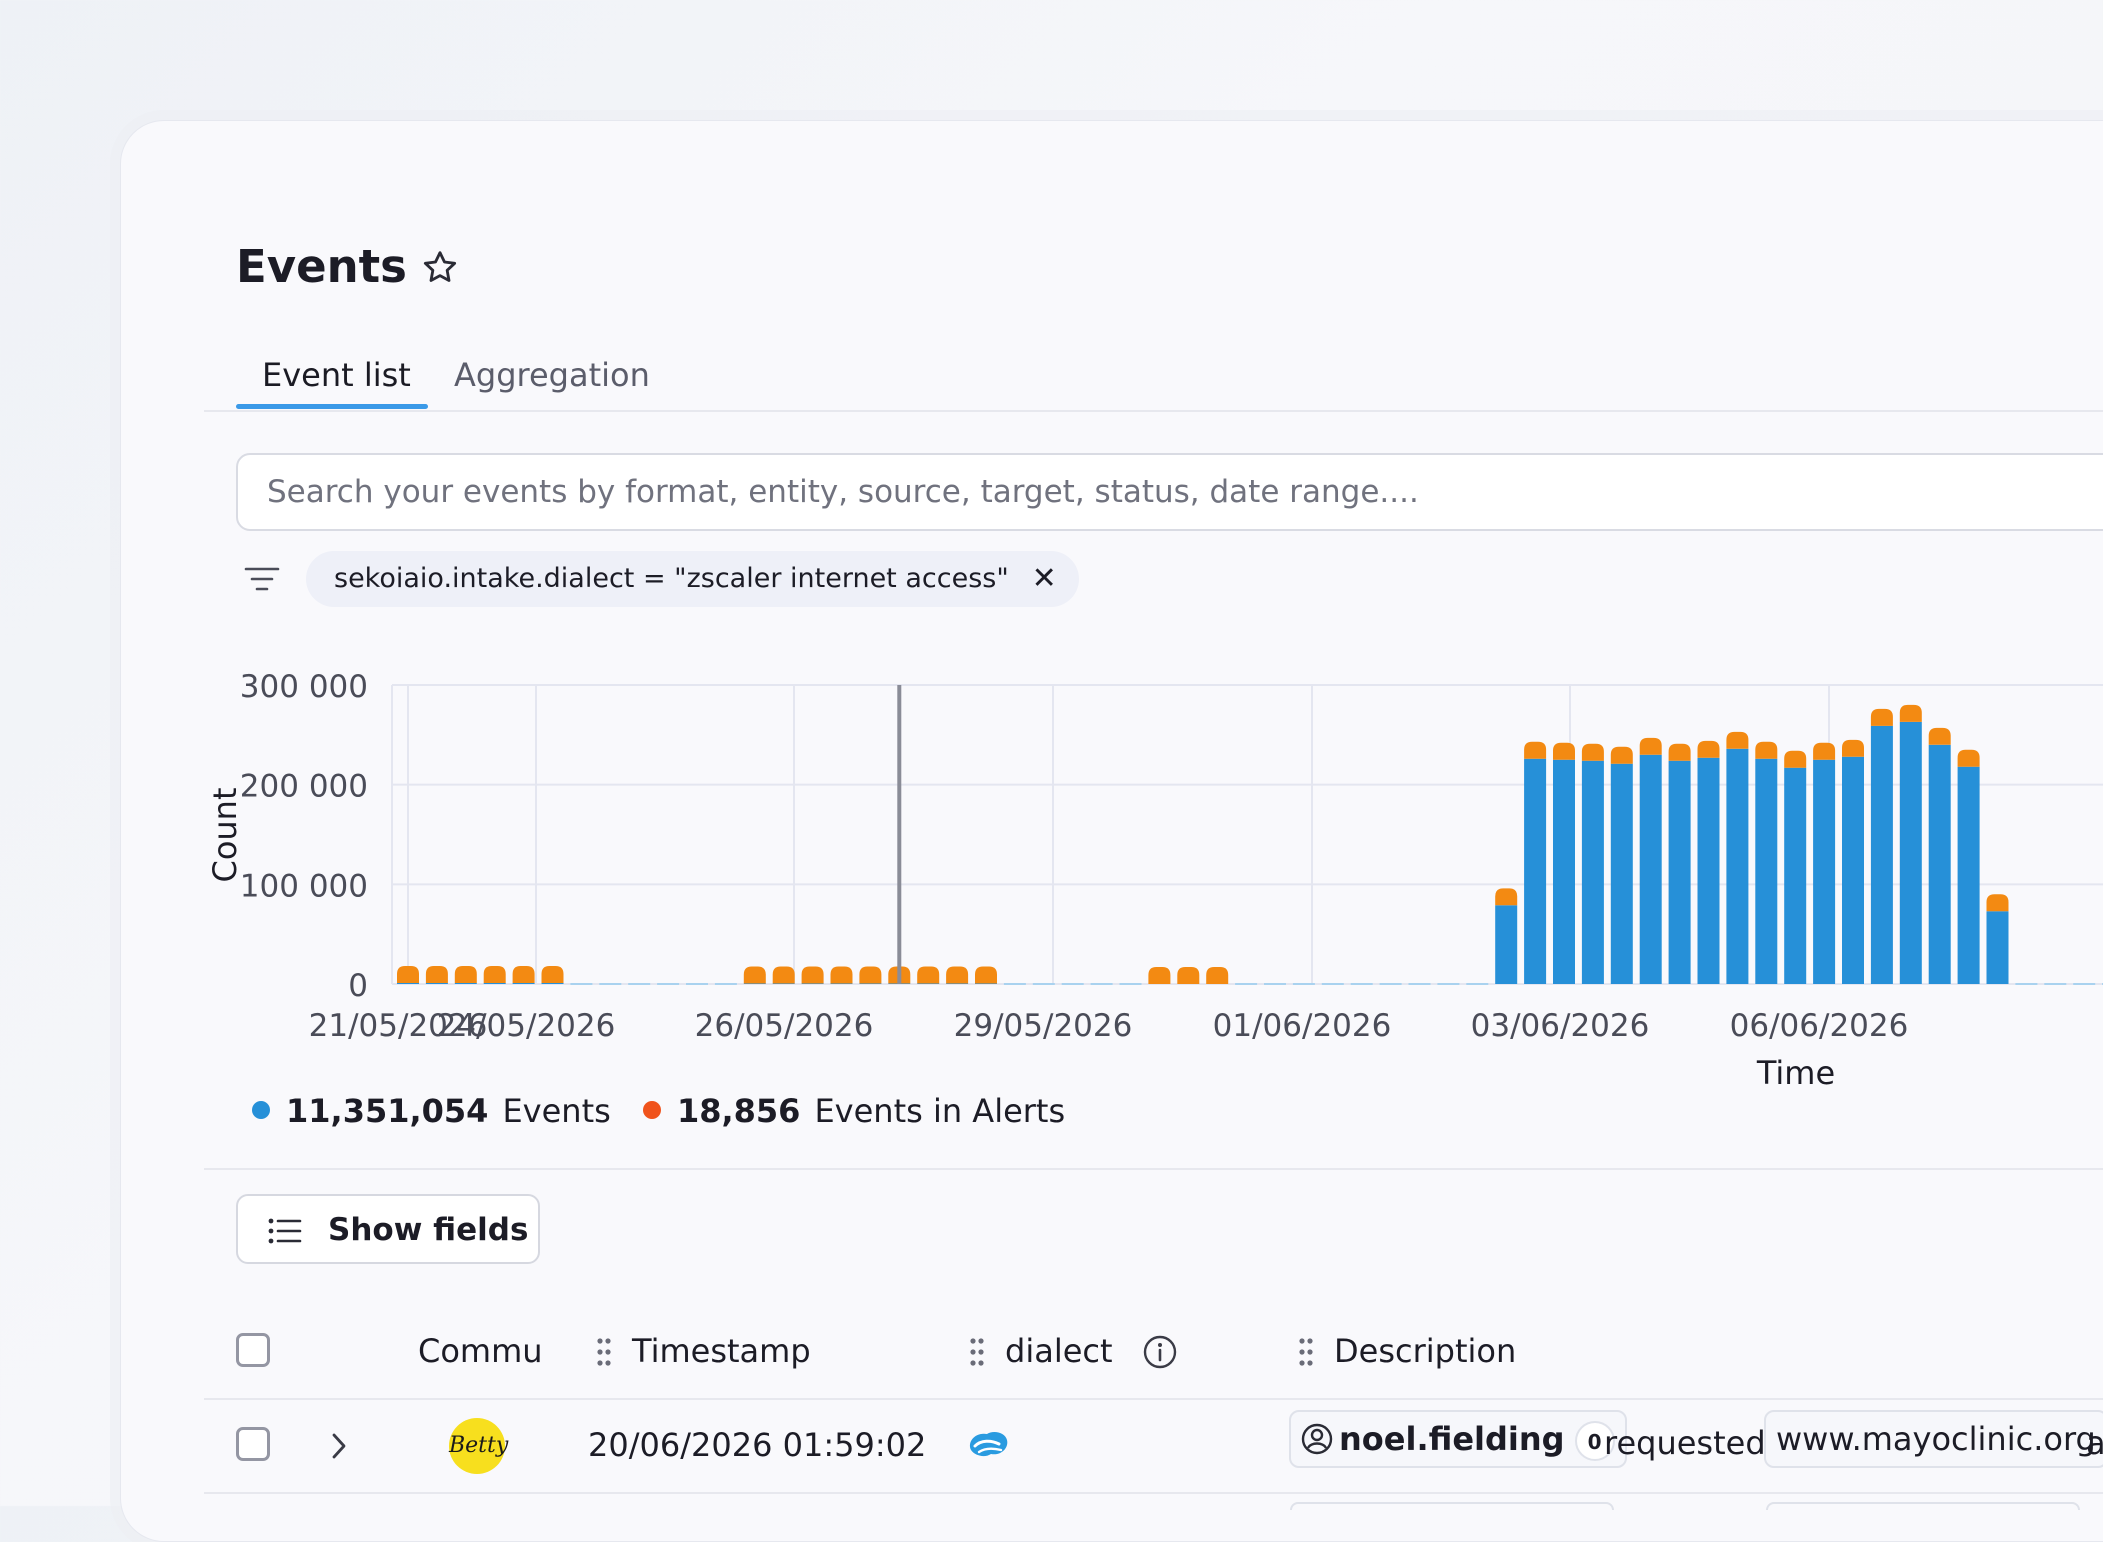 Image resolution: width=2103 pixels, height=1542 pixels. Describe the element at coordinates (304, 886) in the screenshot. I see `y-tick-label: 100 000` at that location.